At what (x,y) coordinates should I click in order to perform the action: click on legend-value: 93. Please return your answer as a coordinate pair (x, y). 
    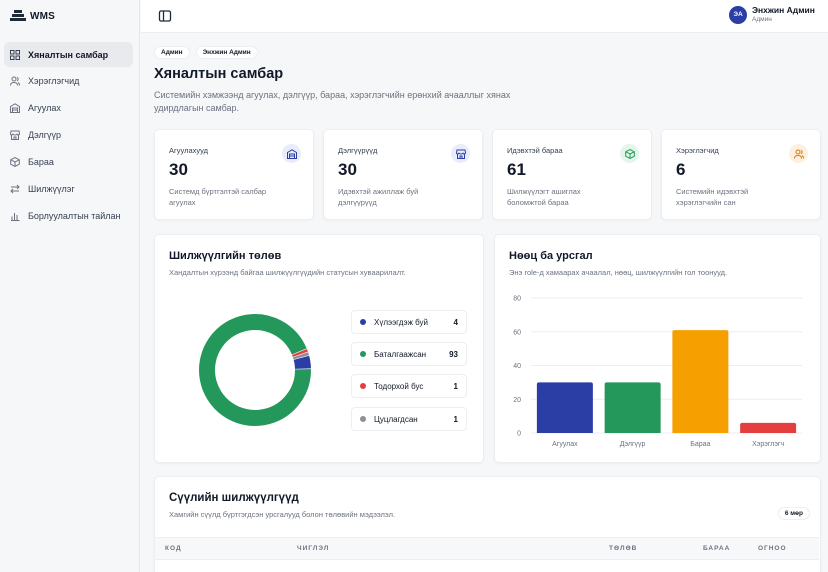
    Looking at the image, I should click on (453, 354).